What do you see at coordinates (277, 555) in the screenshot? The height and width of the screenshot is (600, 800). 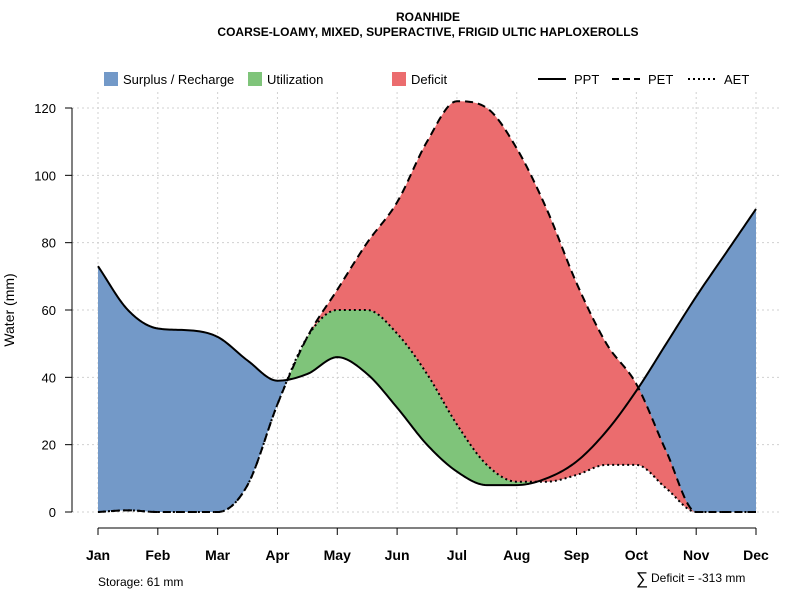 I see `x-tick-label-apr: Apr` at bounding box center [277, 555].